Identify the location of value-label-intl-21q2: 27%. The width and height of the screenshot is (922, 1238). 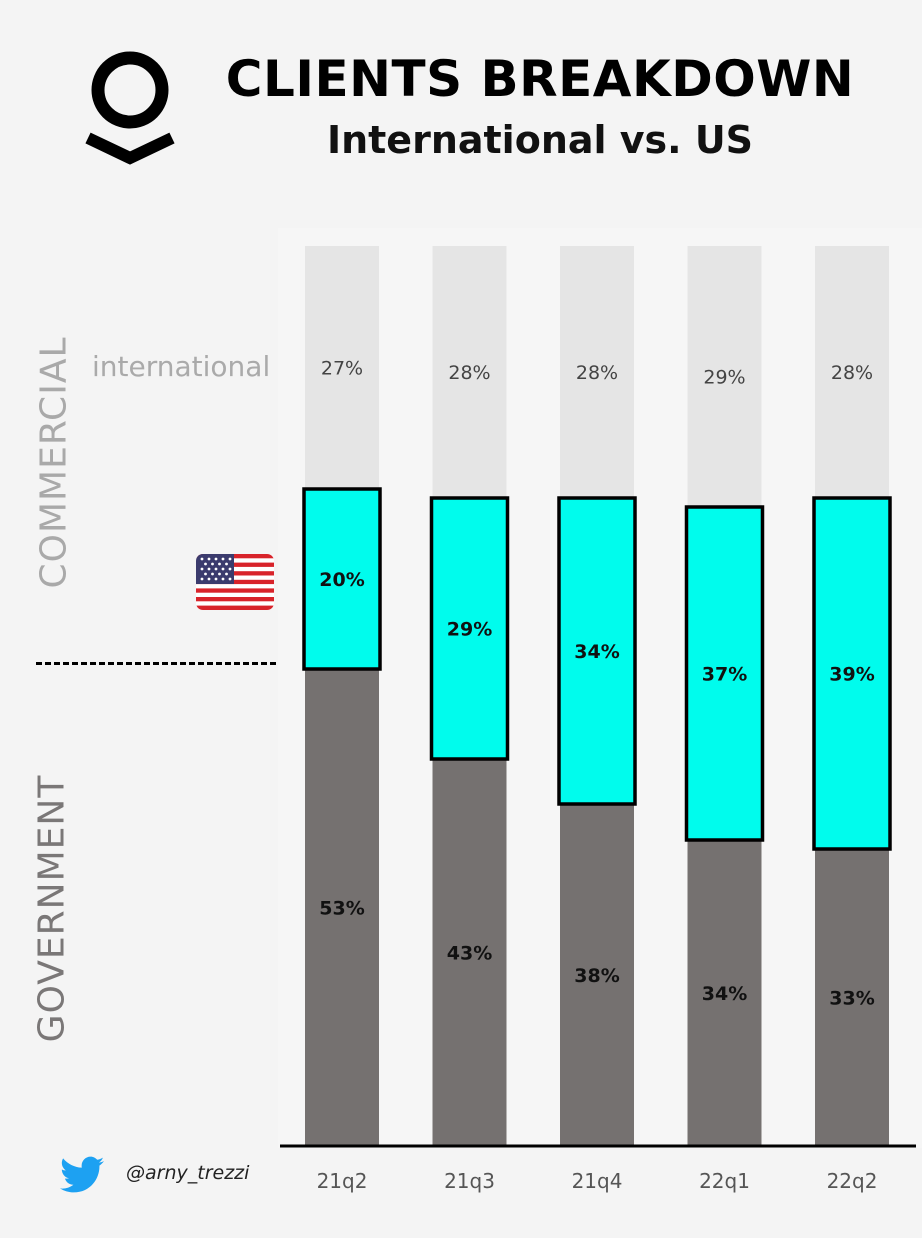
(342, 369).